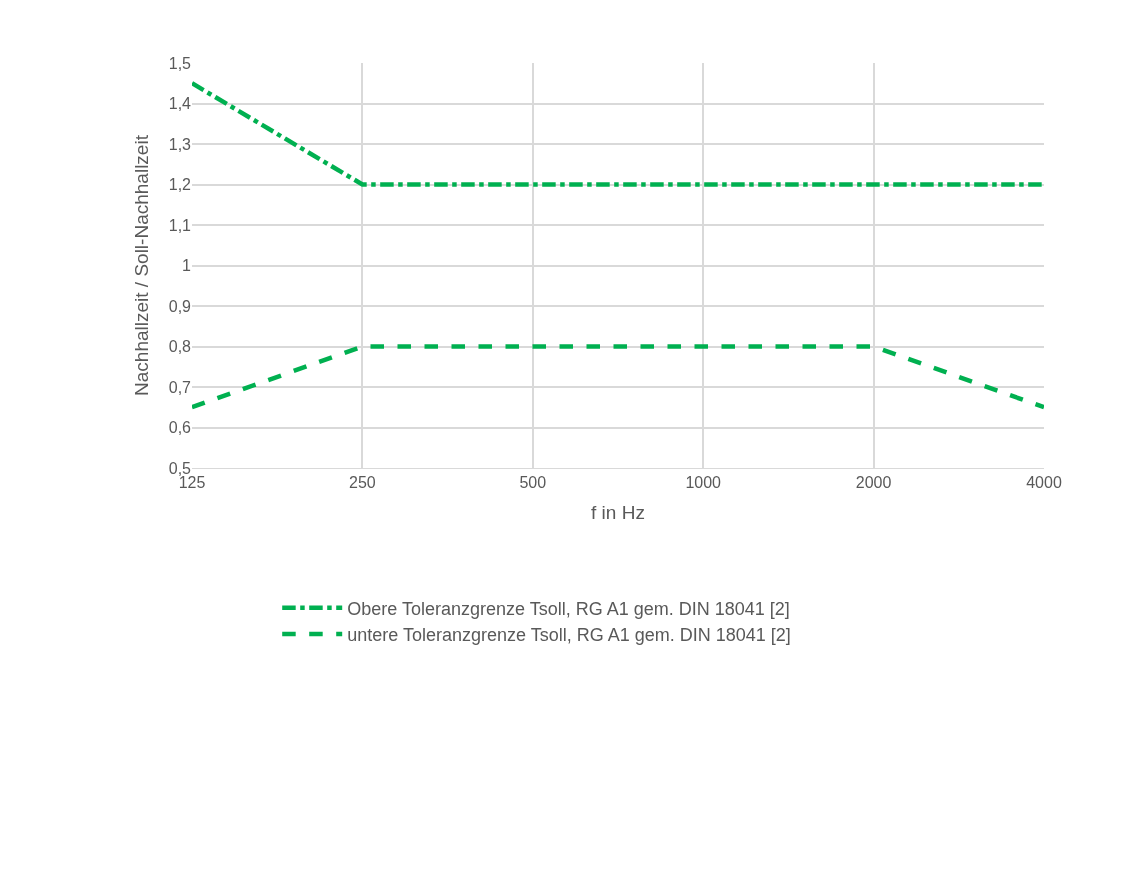  What do you see at coordinates (180, 185) in the screenshot?
I see `y-tick-label: 1,2` at bounding box center [180, 185].